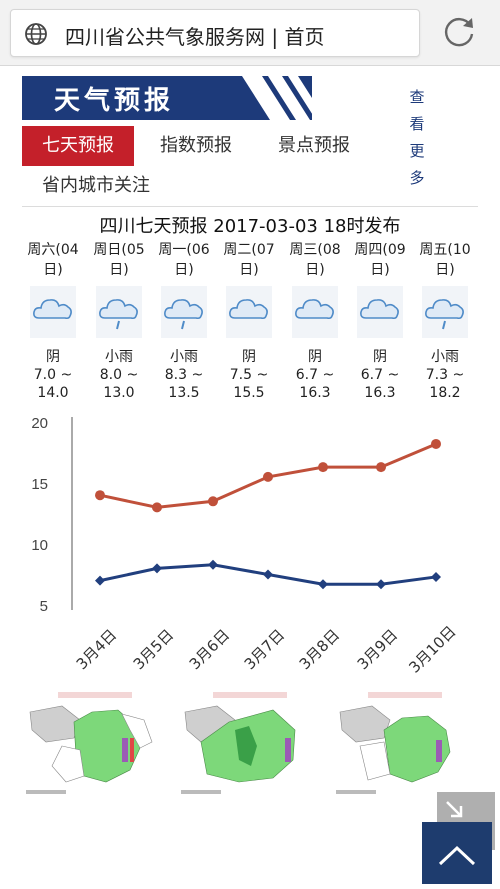  I want to click on tab-index-forecast: 指数预报, so click(196, 145).